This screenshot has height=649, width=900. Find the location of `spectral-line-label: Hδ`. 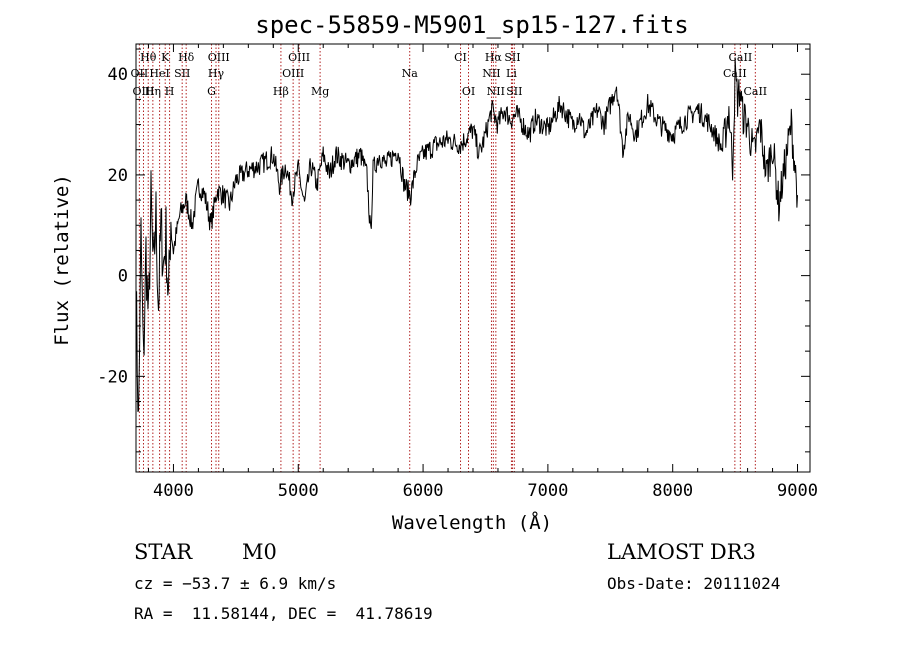

spectral-line-label: Hδ is located at coordinates (186, 57).